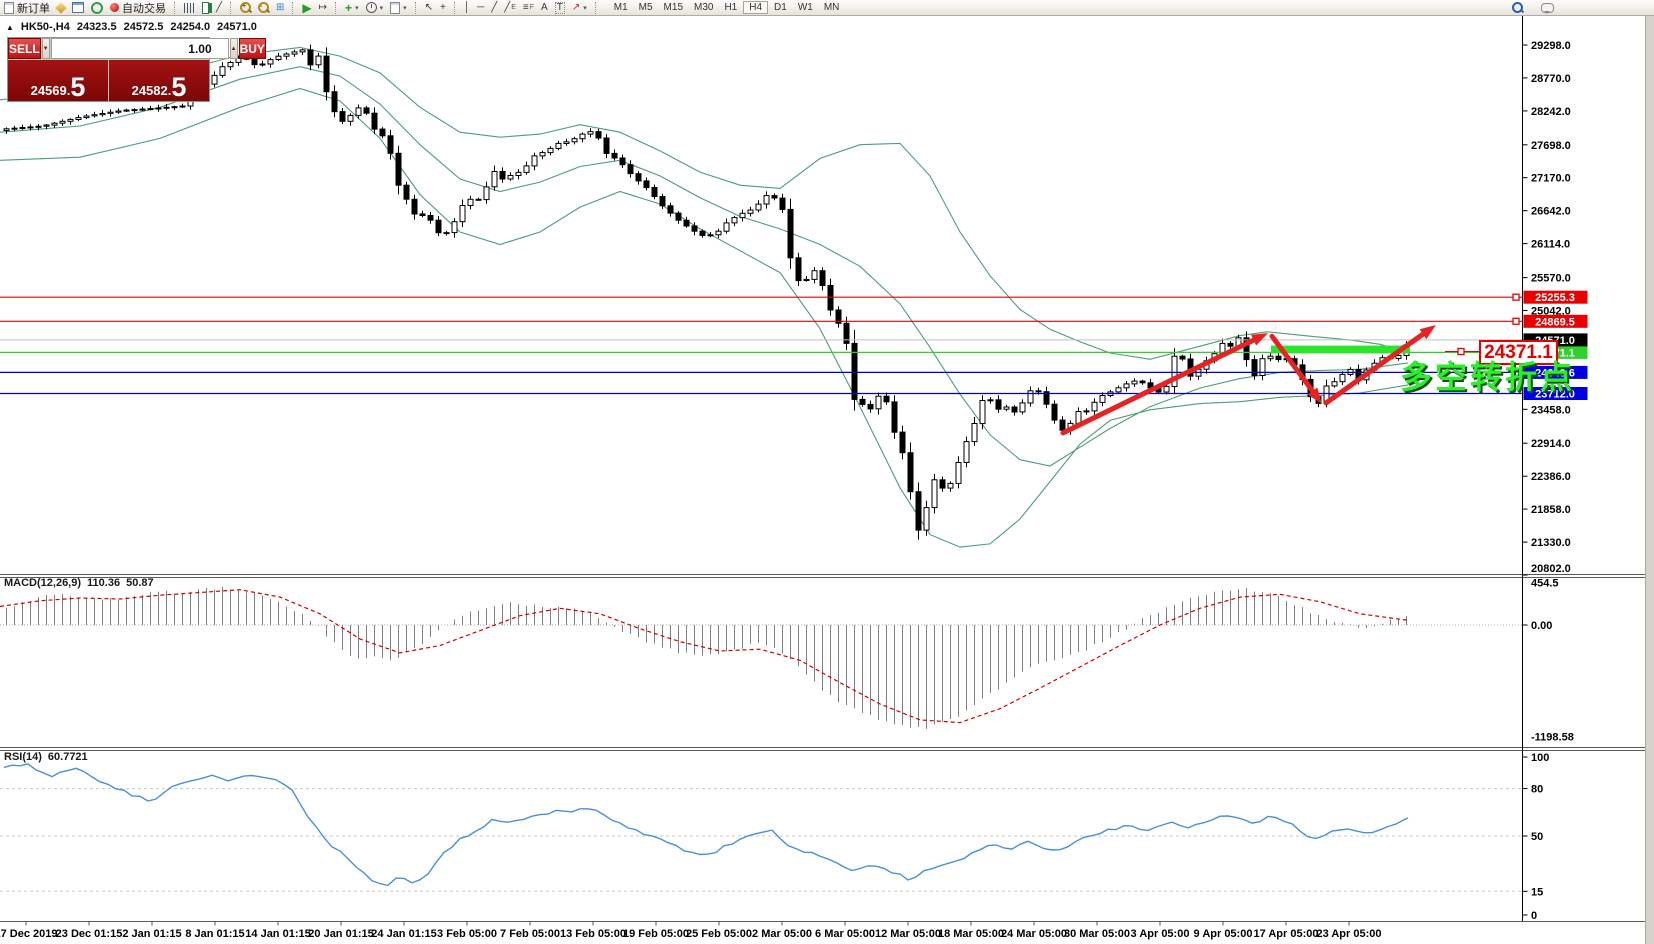  I want to click on new-chart-button, so click(78, 8).